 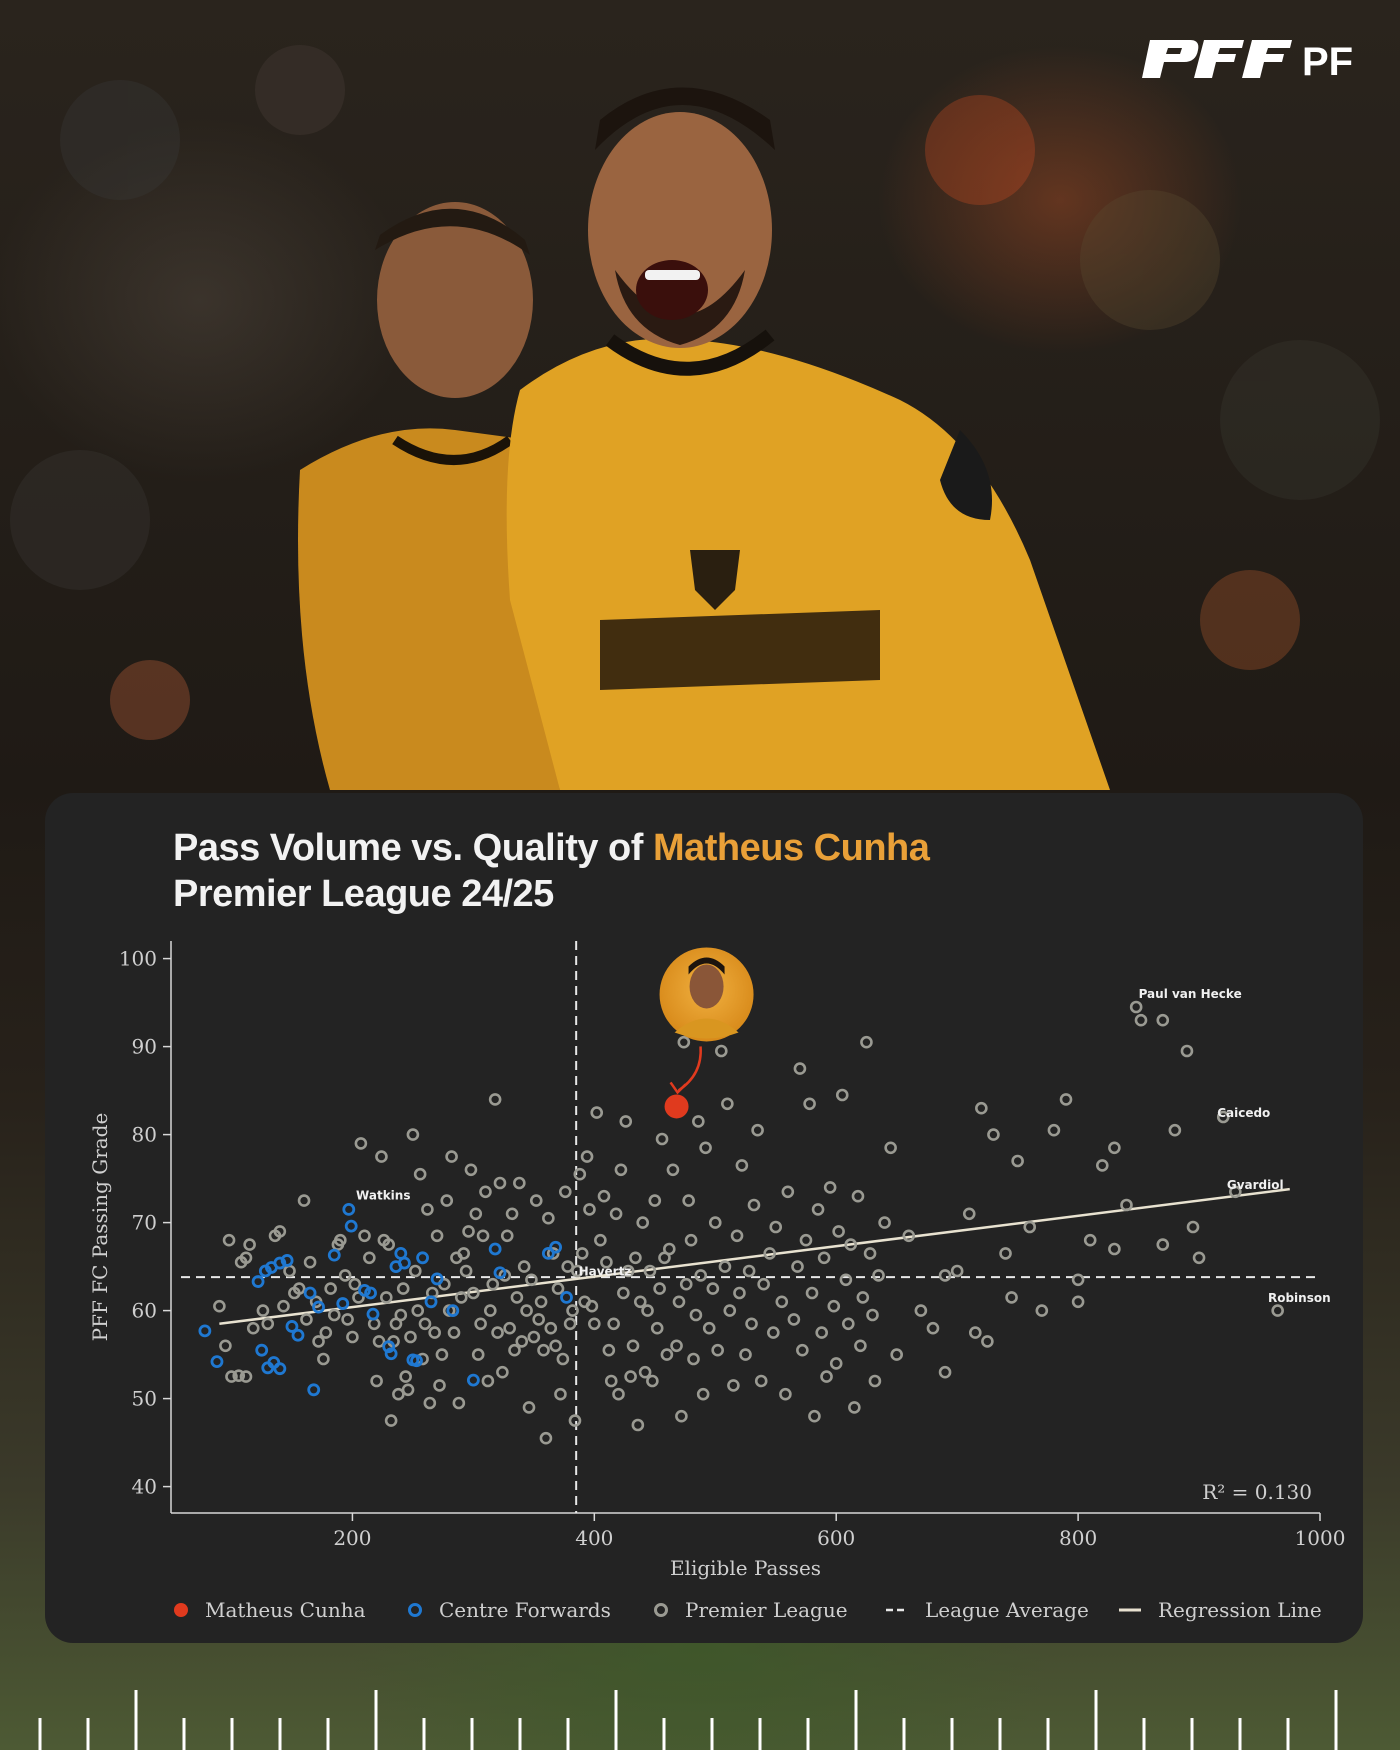 I want to click on arrow-head-icon, so click(x=678, y=1088).